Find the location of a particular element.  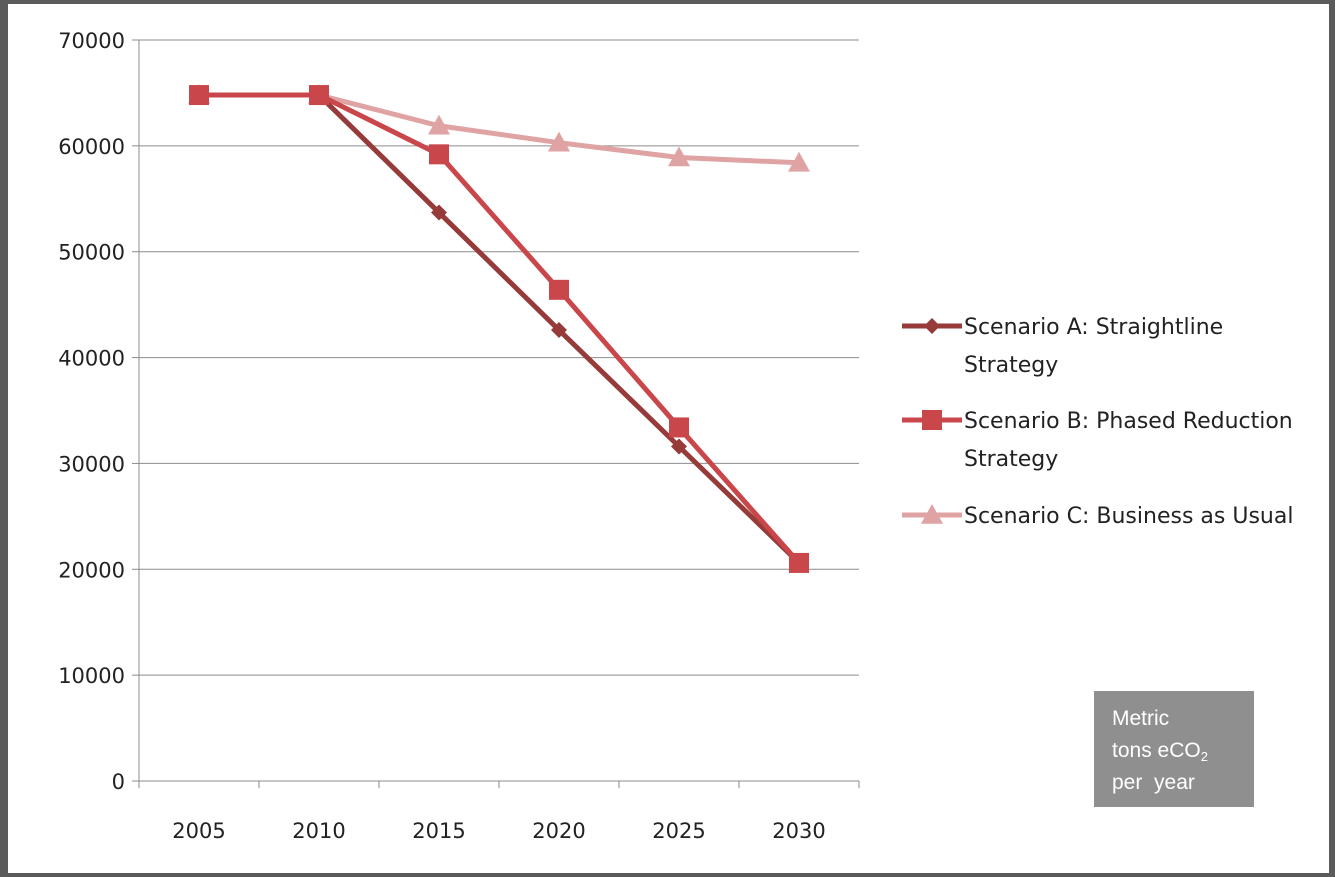

y-tick-label: 30000 is located at coordinates (91, 464).